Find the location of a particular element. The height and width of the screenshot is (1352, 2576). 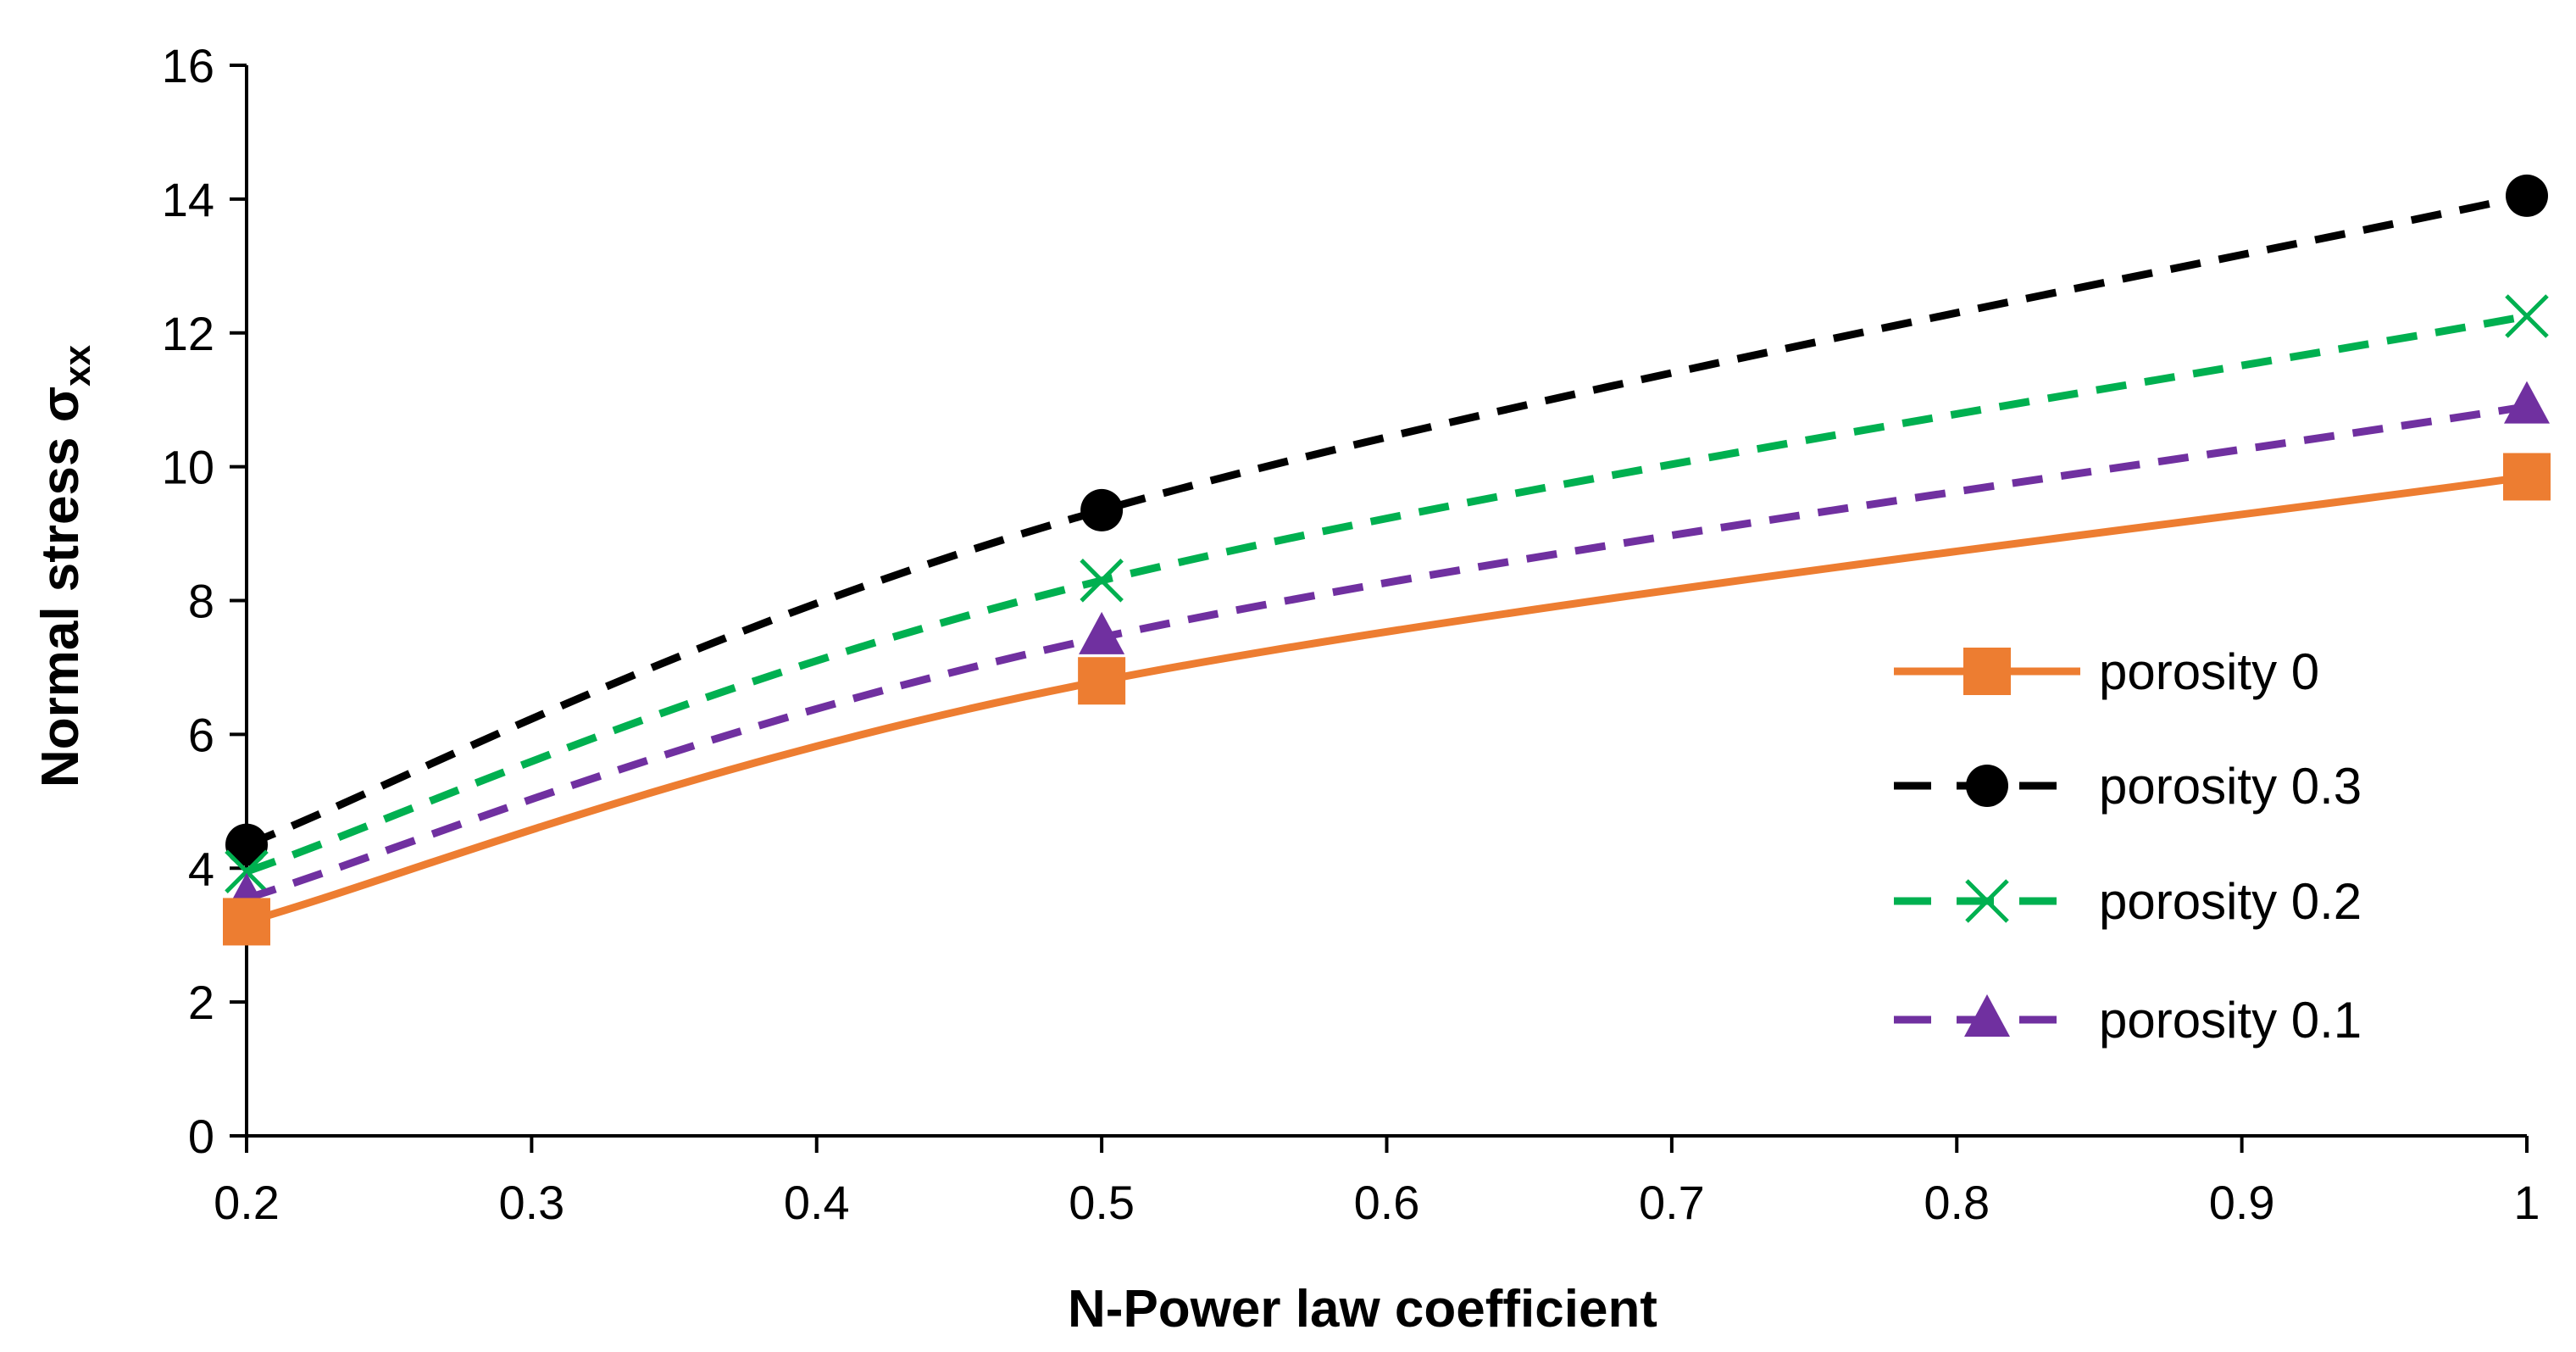

x-tick-label: 0.7 is located at coordinates (1672, 1202).